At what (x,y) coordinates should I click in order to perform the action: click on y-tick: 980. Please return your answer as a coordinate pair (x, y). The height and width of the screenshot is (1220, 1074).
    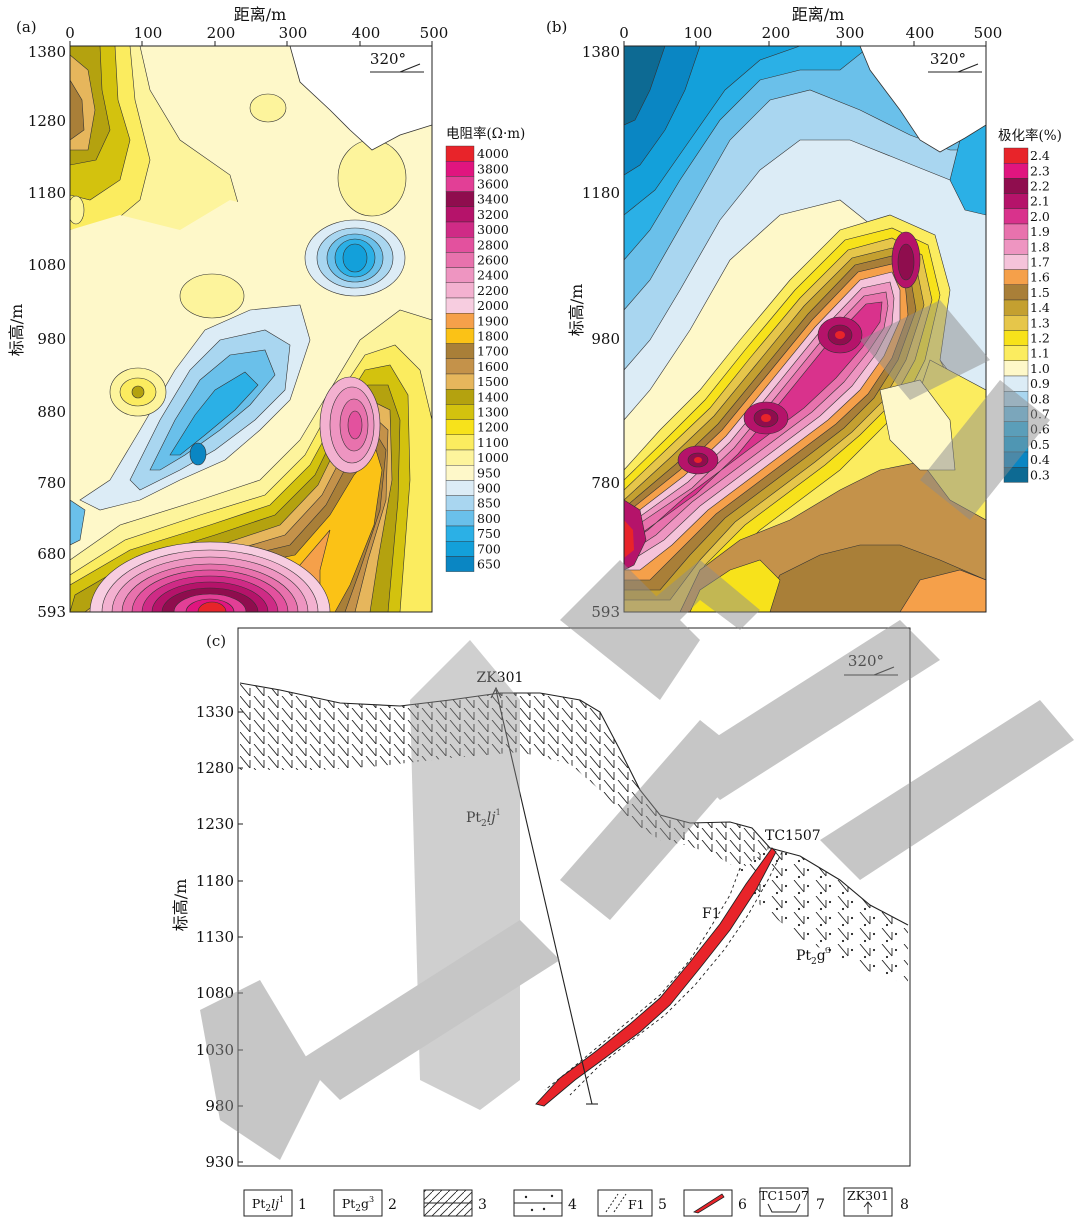
    Looking at the image, I should click on (605, 339).